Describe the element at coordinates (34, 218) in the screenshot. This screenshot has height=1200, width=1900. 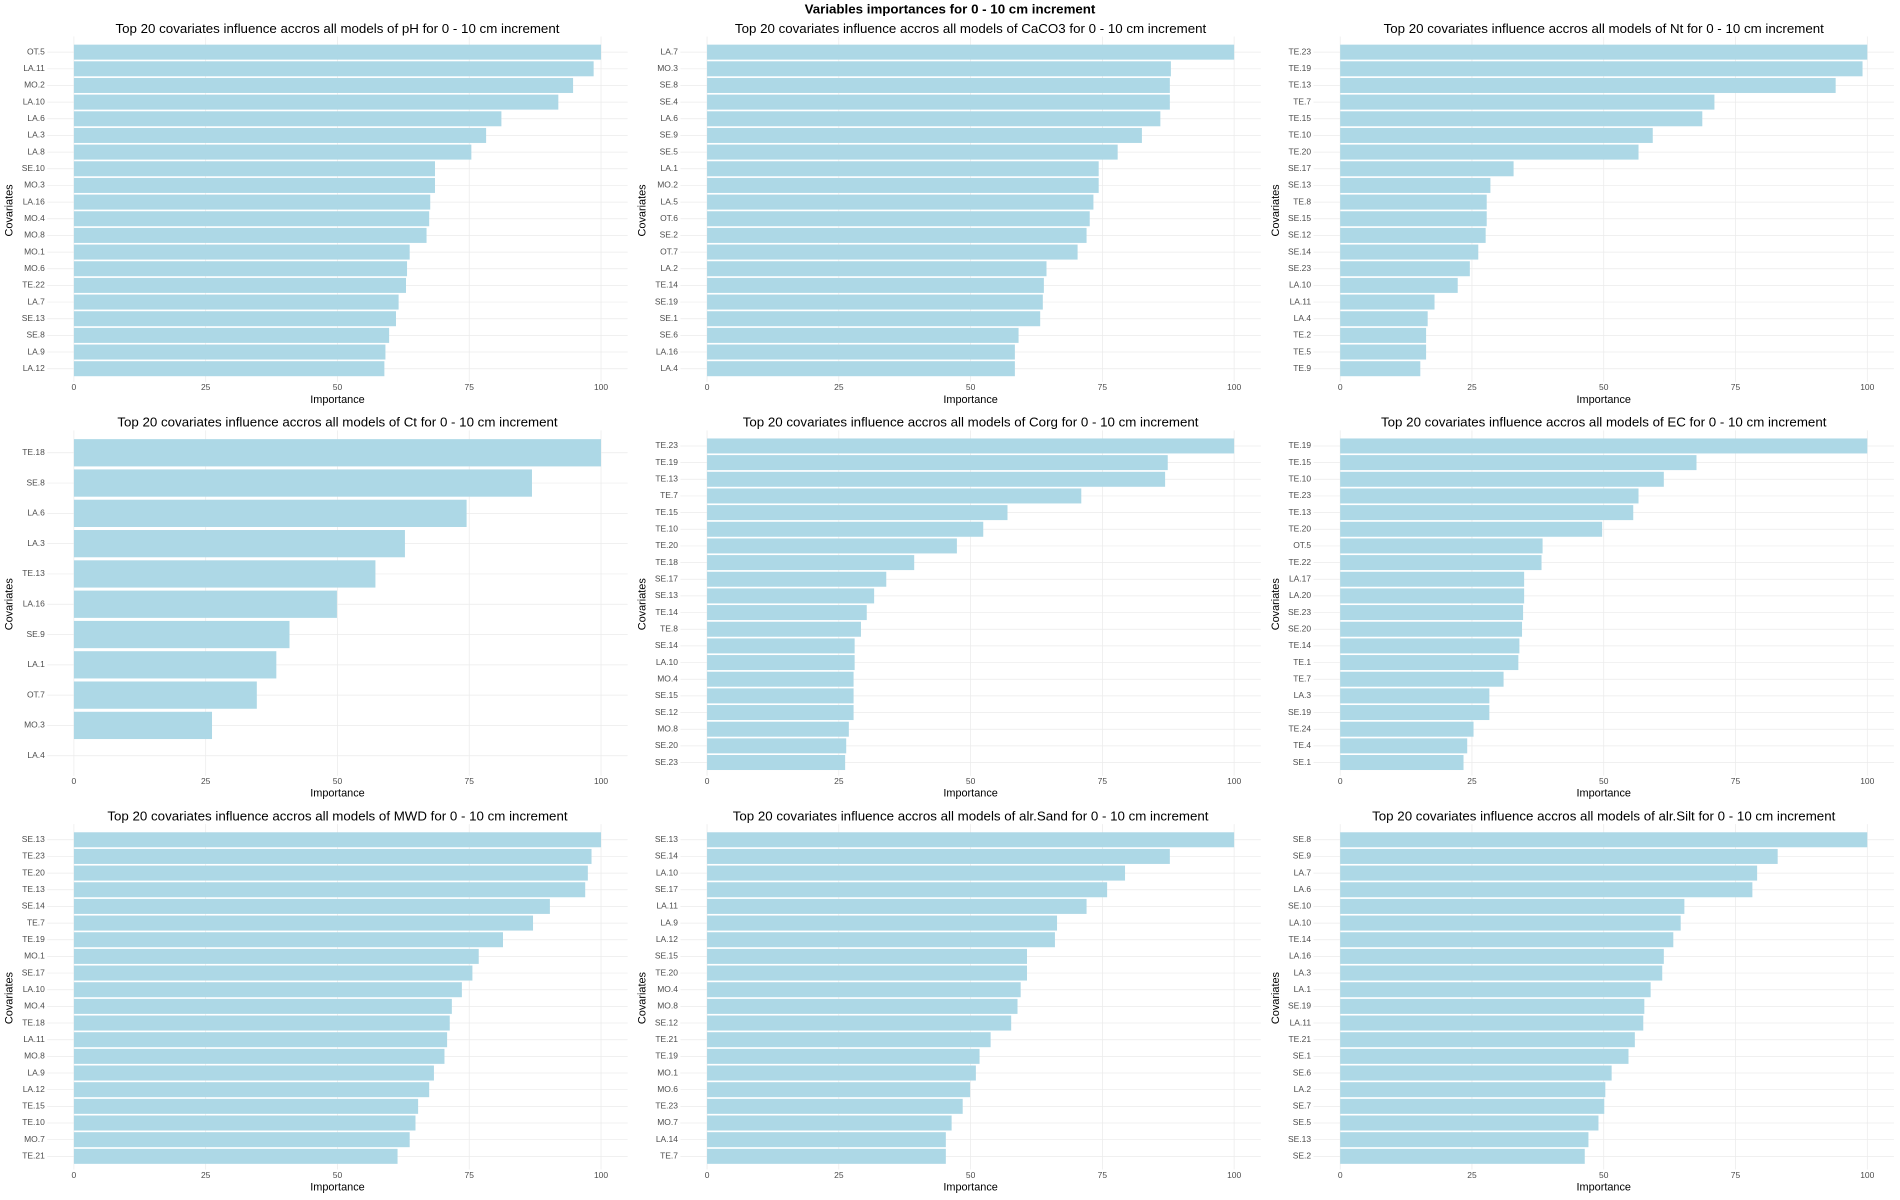
I see `y-tick-label: MO.4` at that location.